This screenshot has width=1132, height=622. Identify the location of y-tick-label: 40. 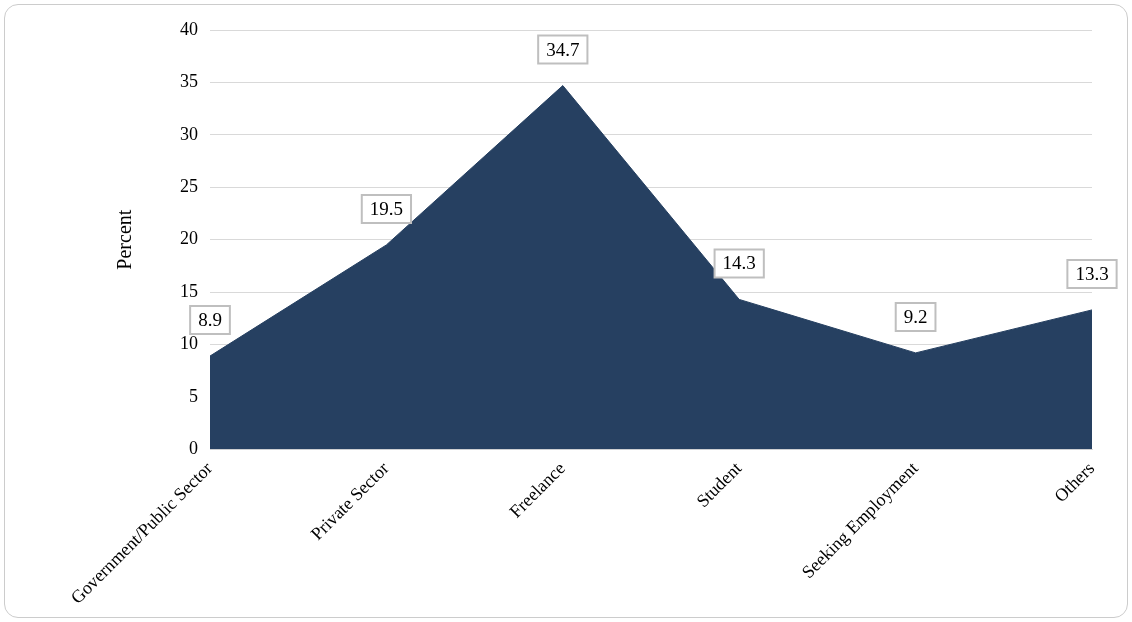
(189, 28).